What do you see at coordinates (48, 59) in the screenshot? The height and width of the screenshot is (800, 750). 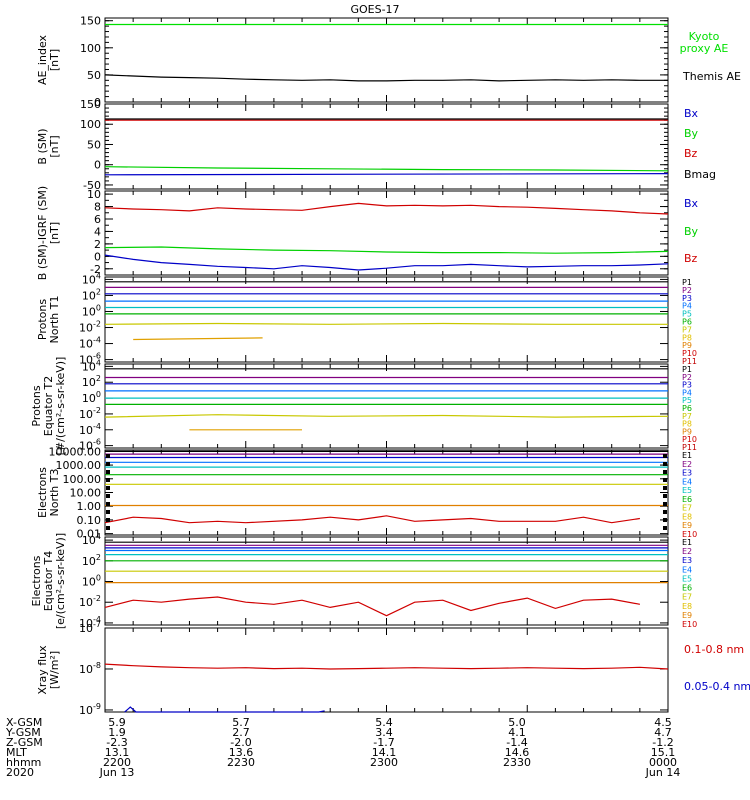 I see `y-axis-label: AE_index[nT]` at bounding box center [48, 59].